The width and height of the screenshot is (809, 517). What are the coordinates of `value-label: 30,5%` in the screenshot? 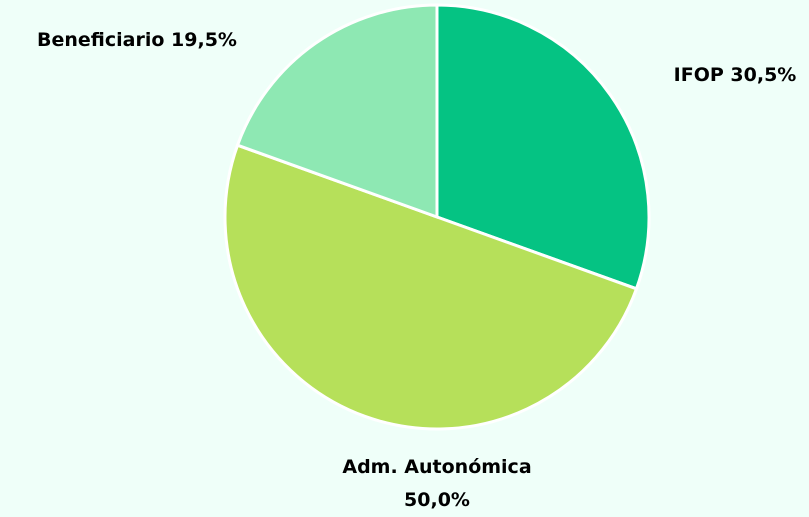 It's located at (763, 75).